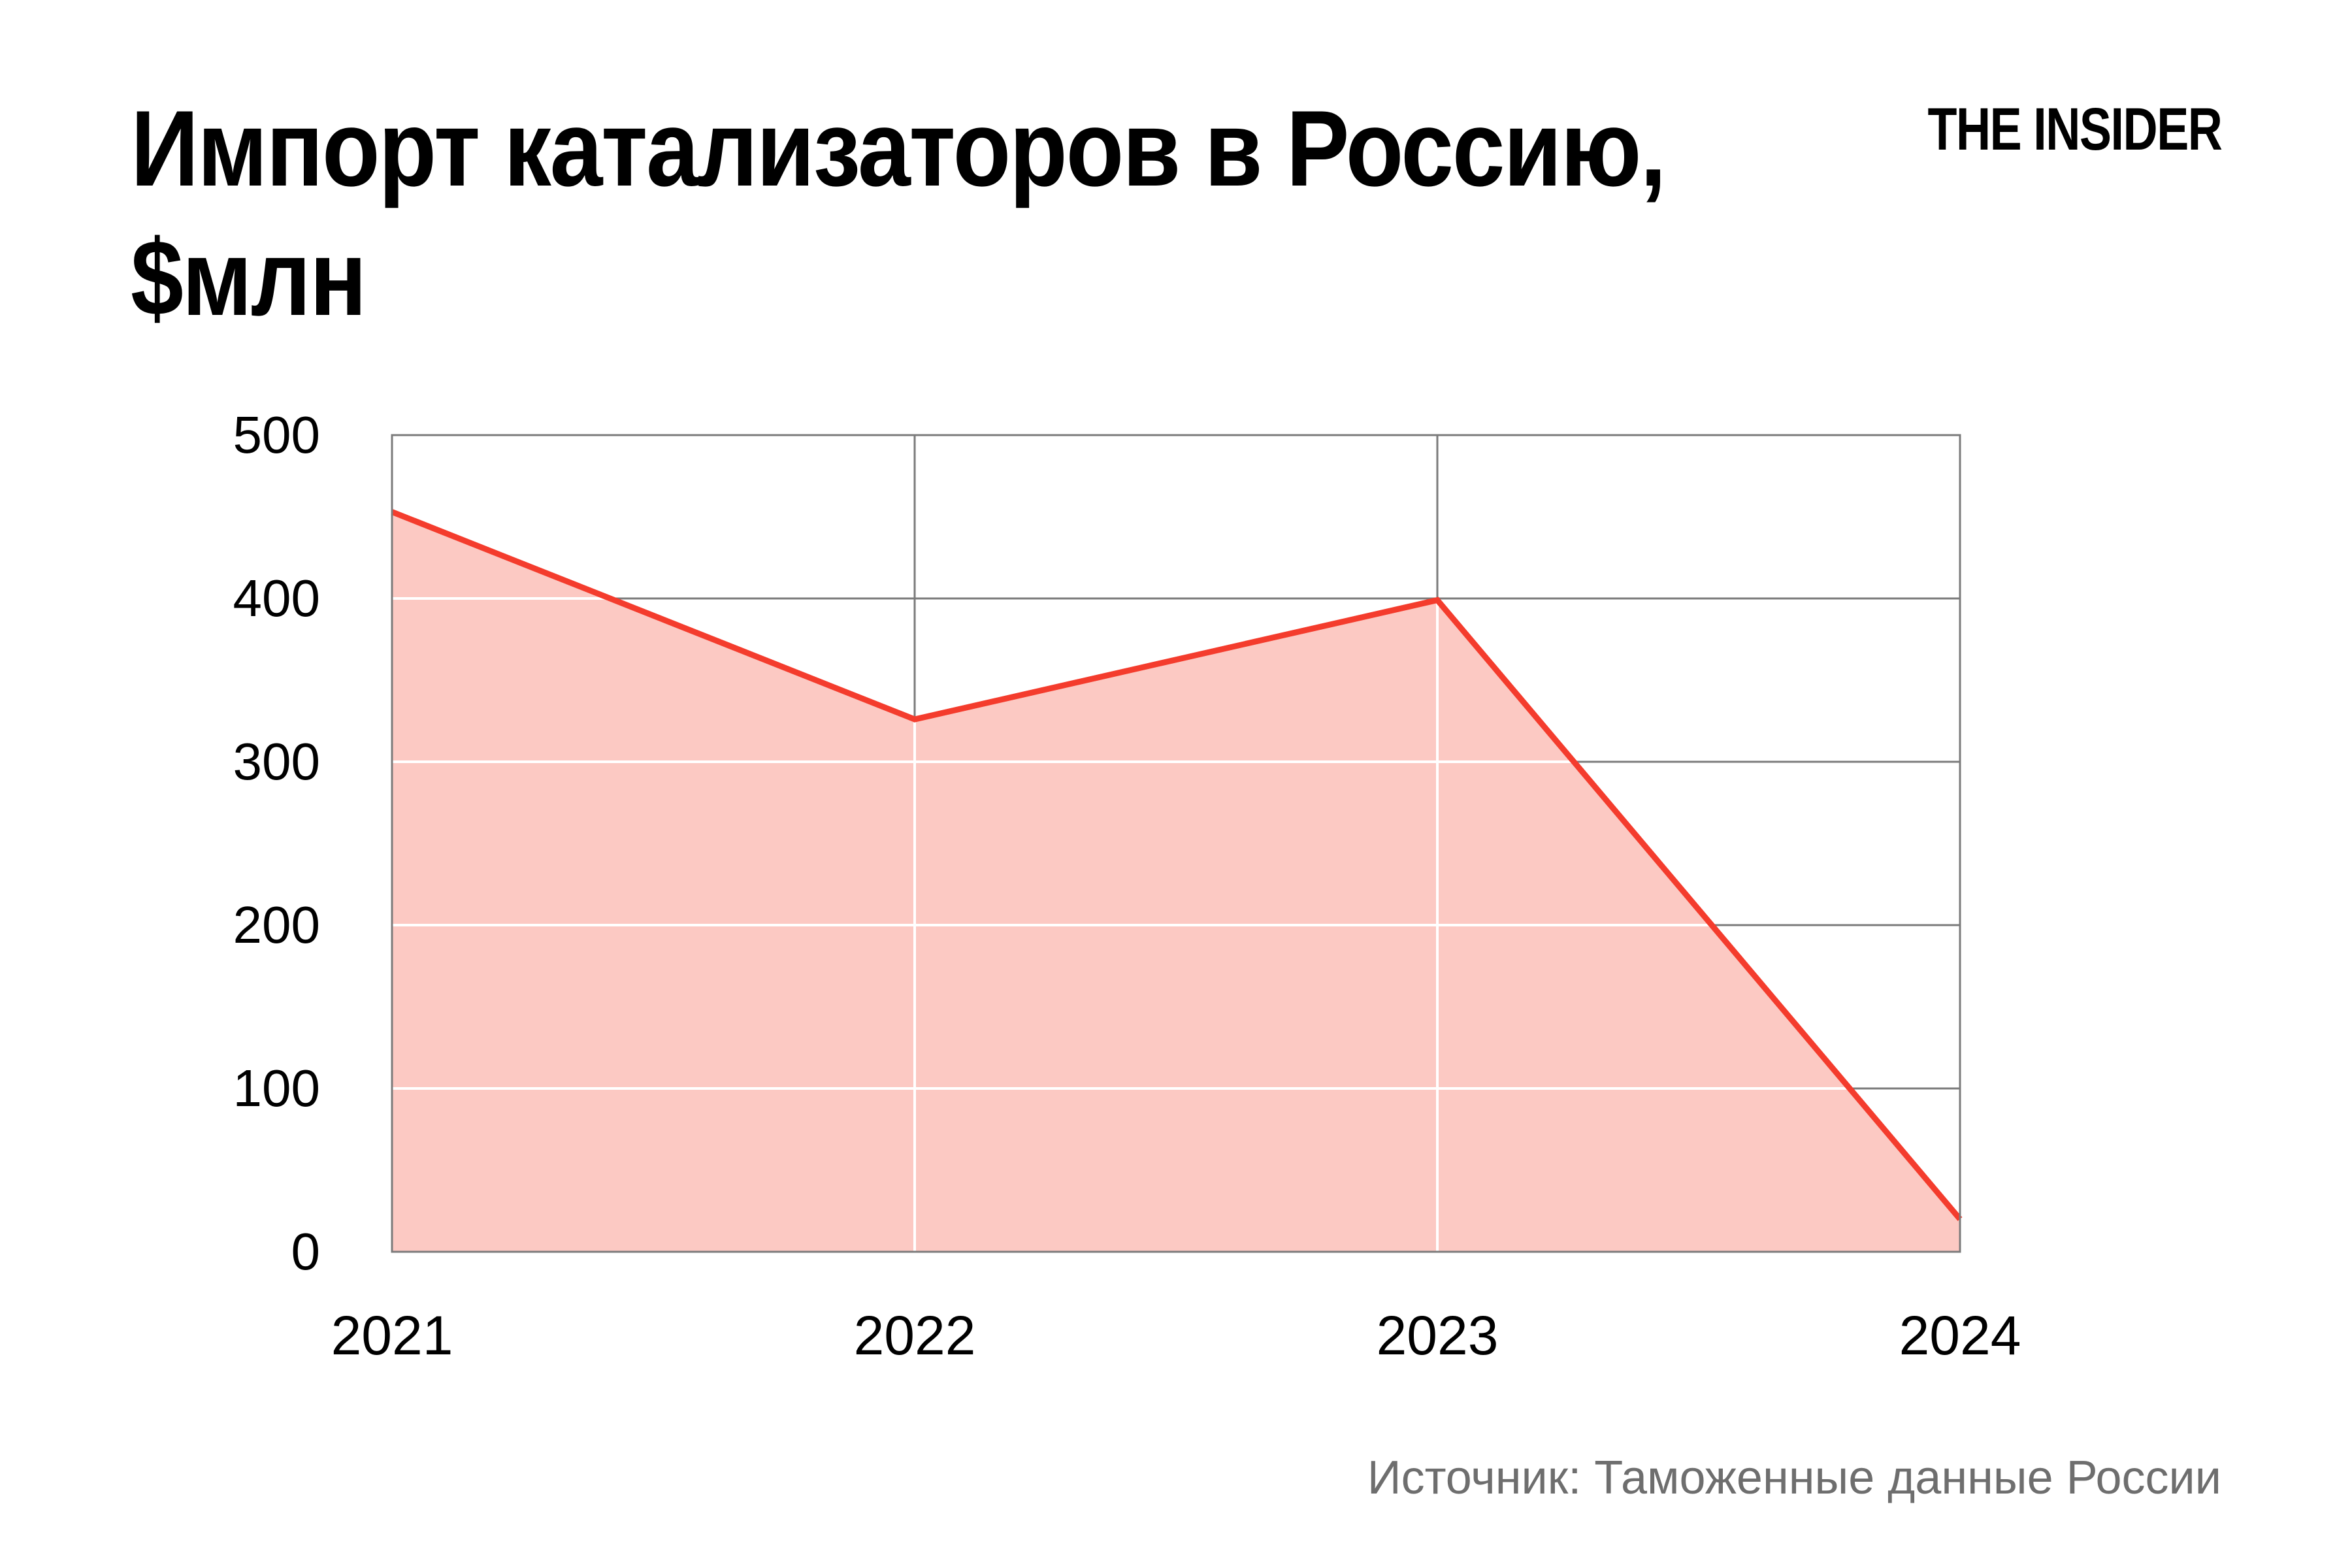 Image resolution: width=2352 pixels, height=1568 pixels. What do you see at coordinates (249, 278) in the screenshot?
I see `chart-title-line2: $млн` at bounding box center [249, 278].